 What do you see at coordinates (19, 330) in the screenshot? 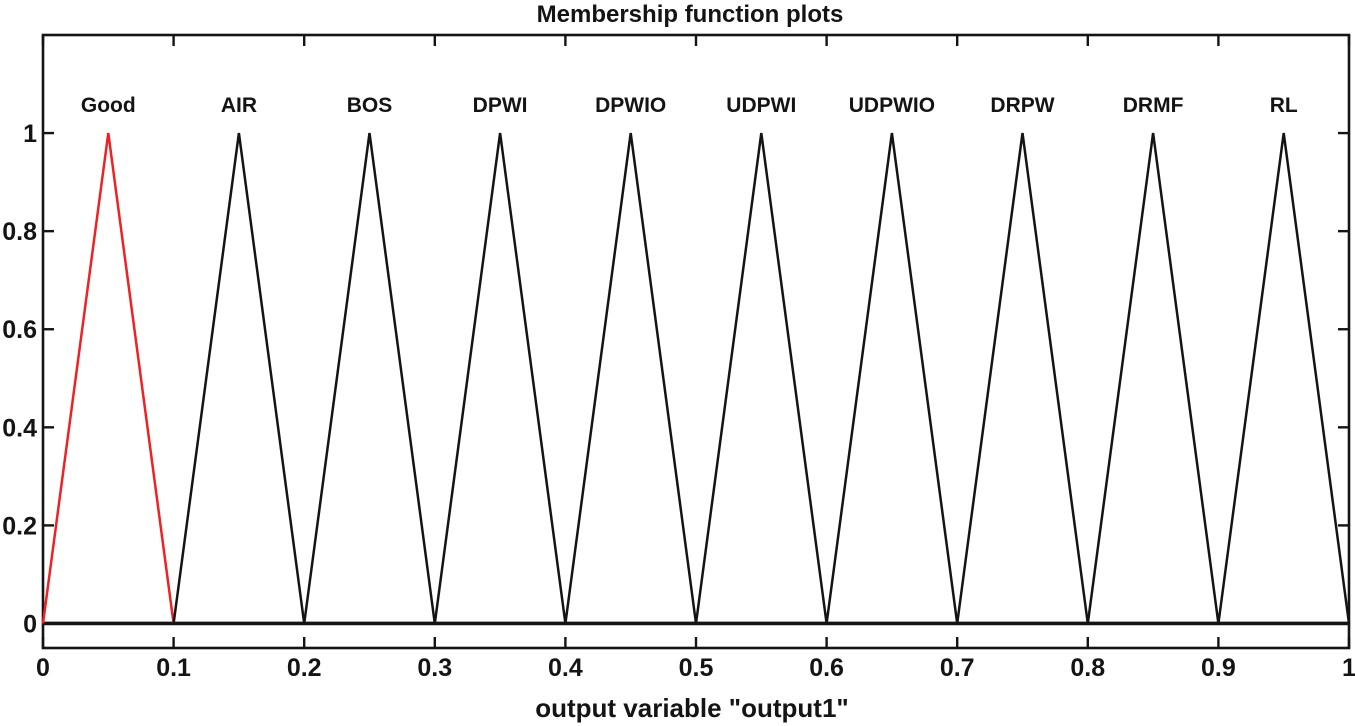
I see `y-tick-label: 0.6` at bounding box center [19, 330].